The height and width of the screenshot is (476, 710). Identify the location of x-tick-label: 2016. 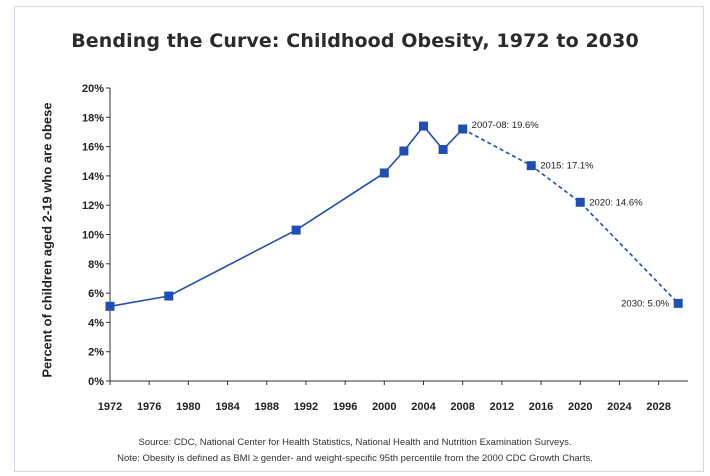
(541, 407).